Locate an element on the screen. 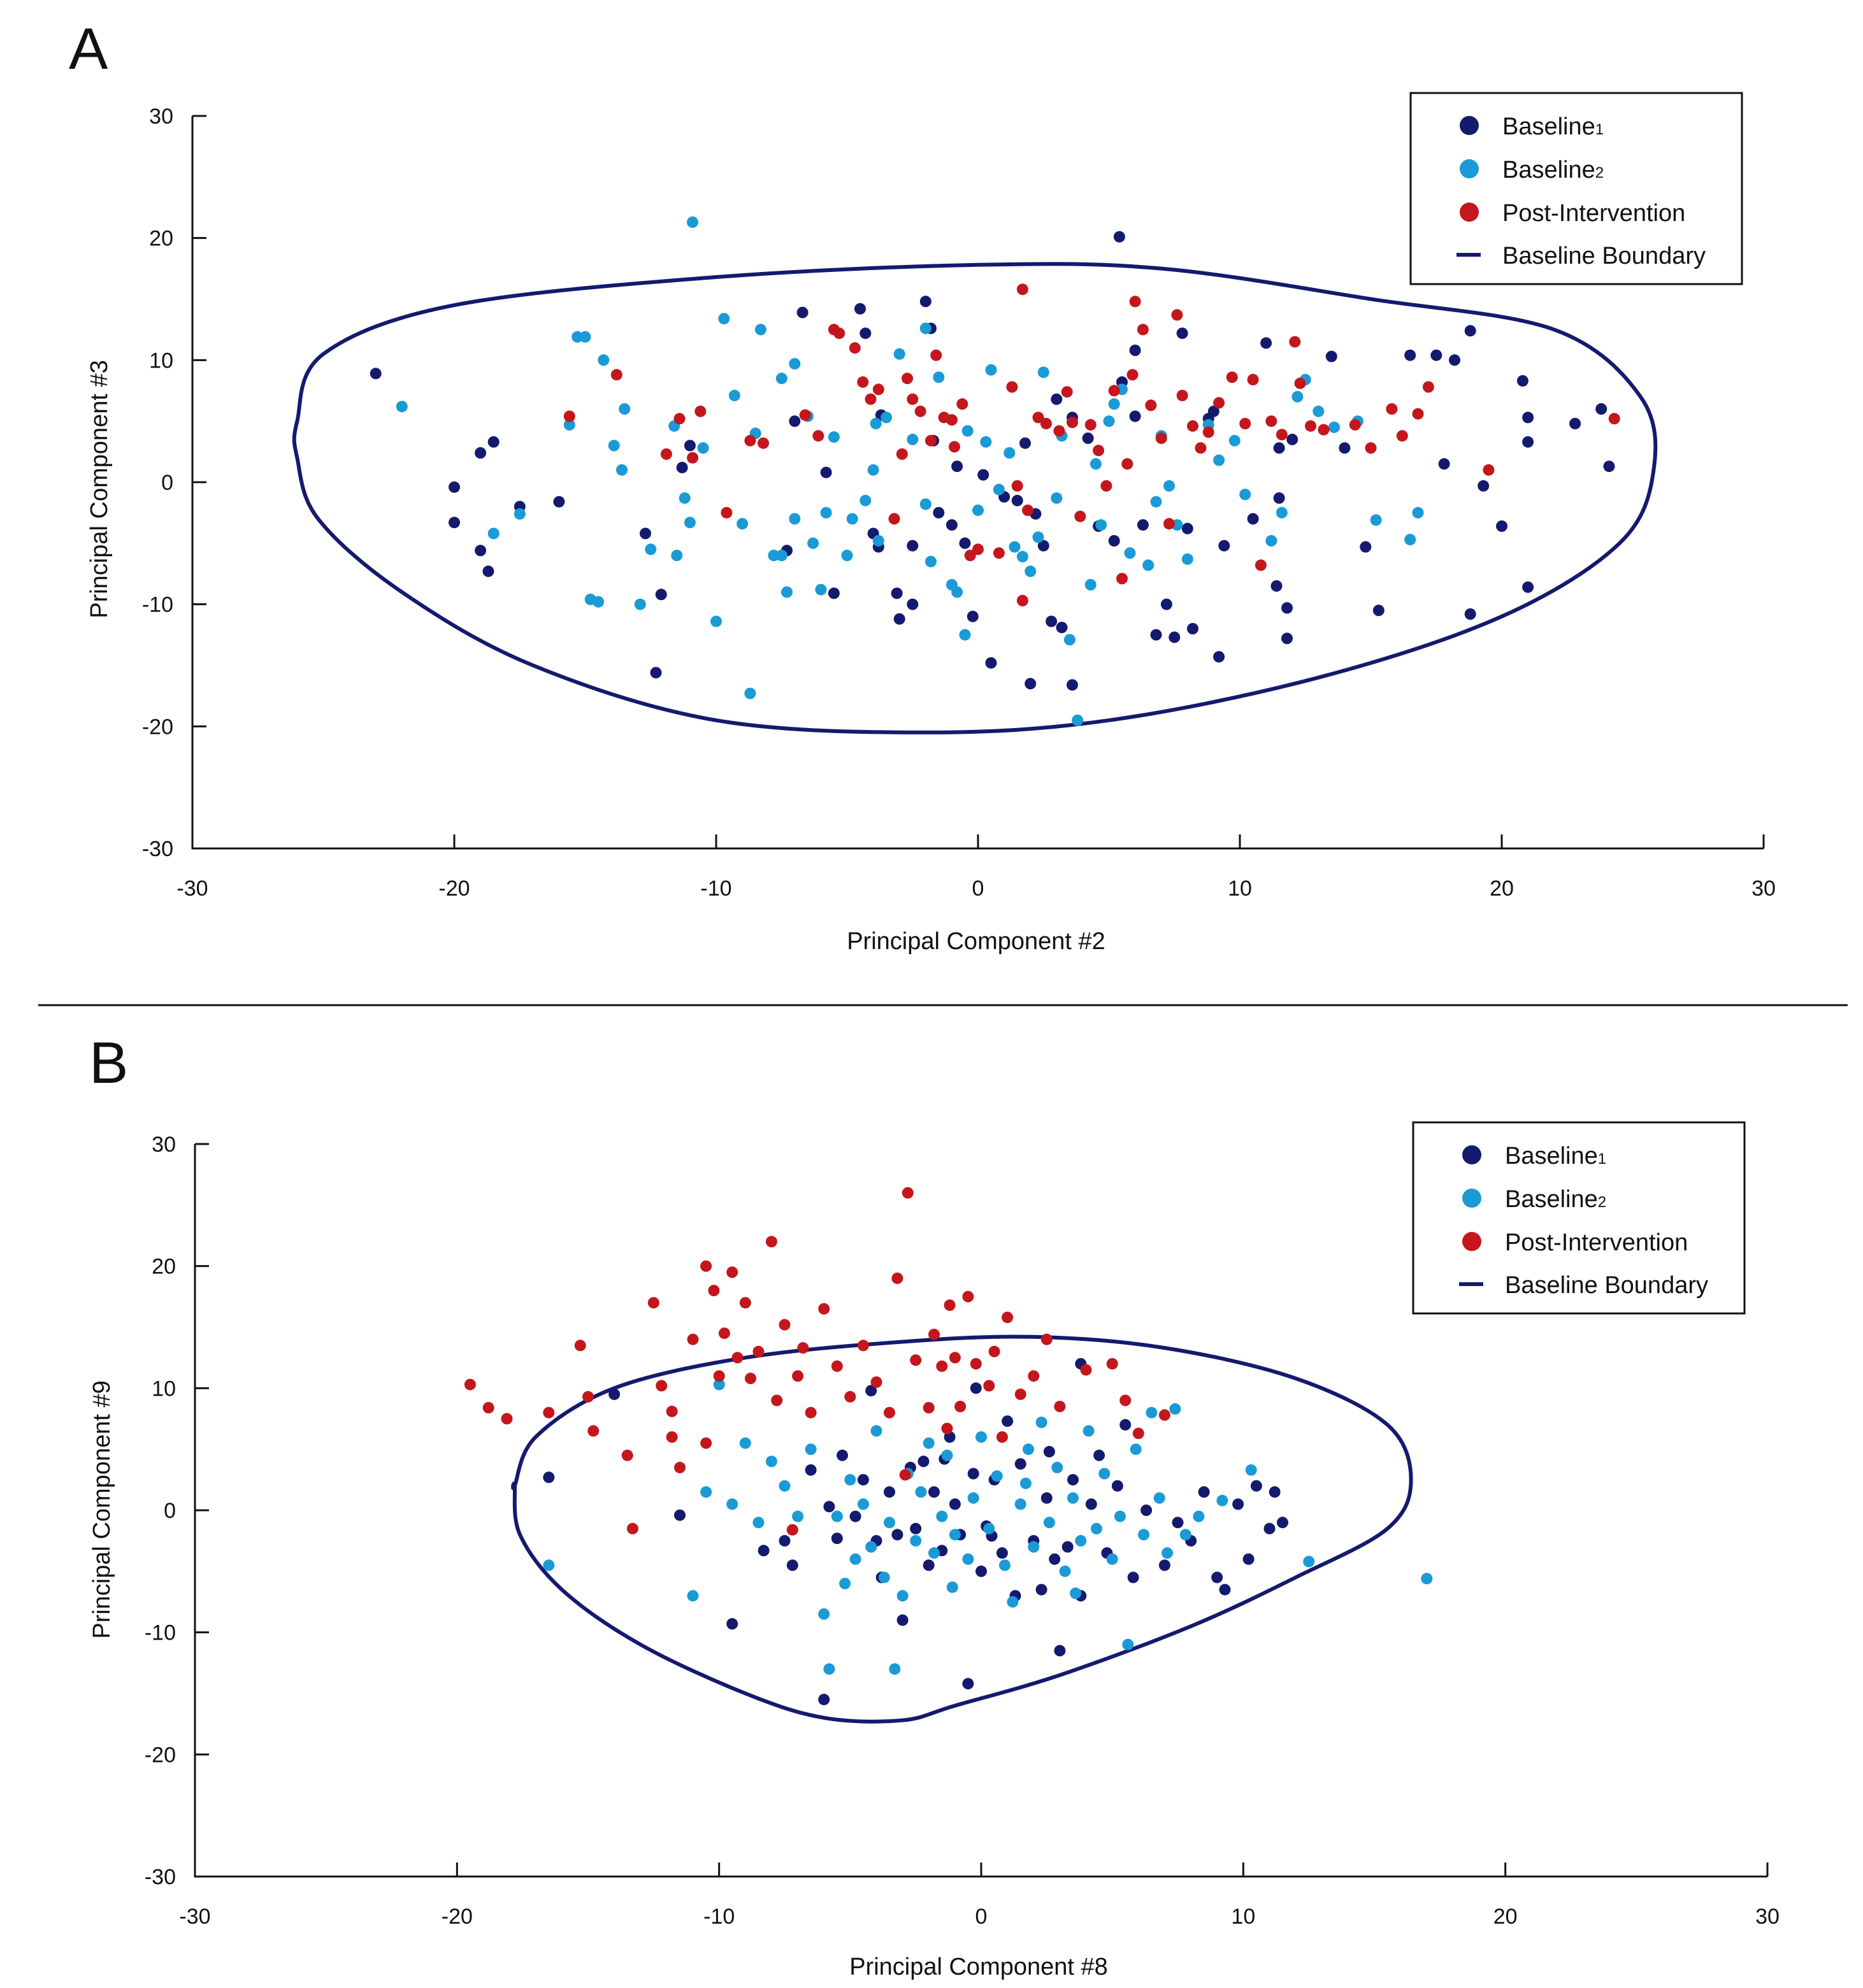  y-tick-label: 20 is located at coordinates (161, 239).